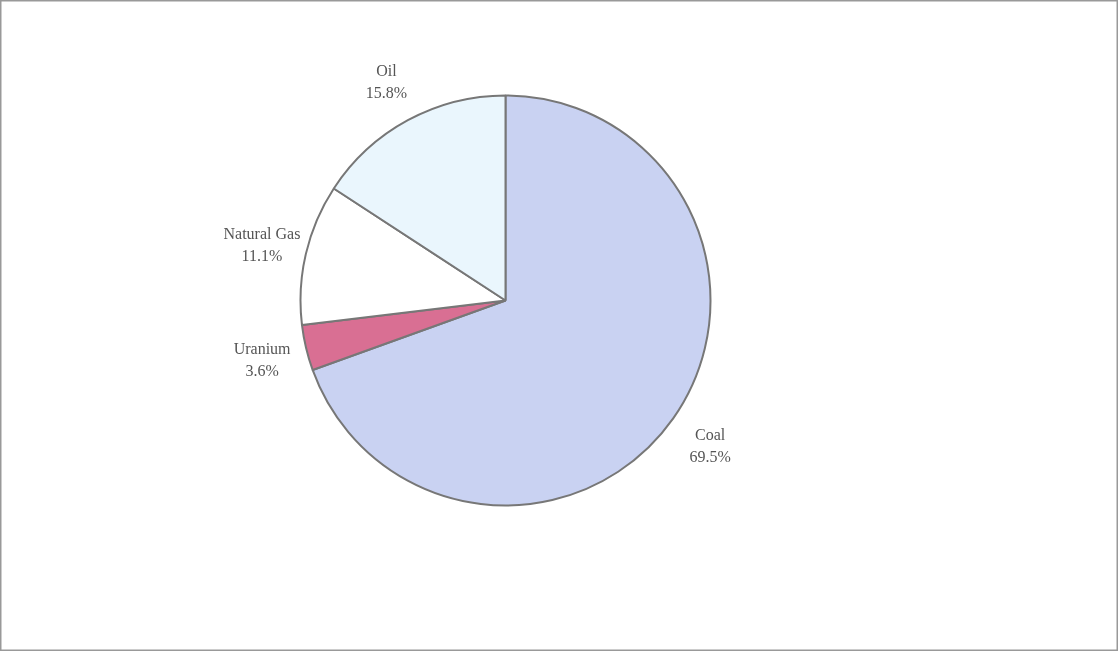  I want to click on data-label: 15.8%, so click(386, 93).